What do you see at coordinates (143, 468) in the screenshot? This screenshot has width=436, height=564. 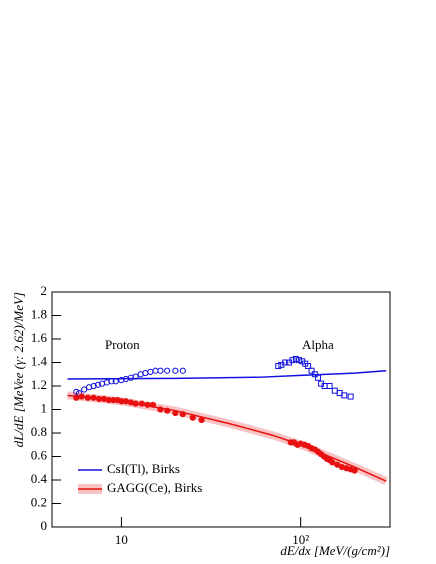 I see `legend-label: CsI(Tl), Birks` at bounding box center [143, 468].